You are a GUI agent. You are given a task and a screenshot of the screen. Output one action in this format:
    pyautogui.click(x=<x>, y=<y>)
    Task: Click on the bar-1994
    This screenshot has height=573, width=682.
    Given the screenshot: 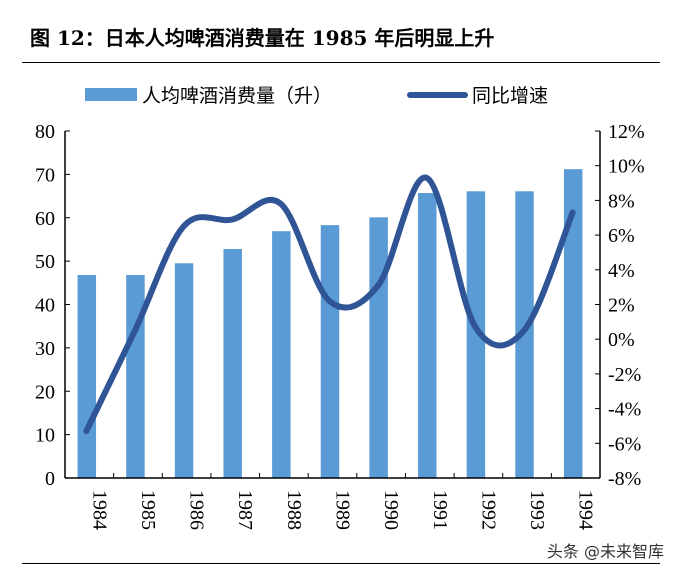 What is the action you would take?
    pyautogui.click(x=573, y=324)
    